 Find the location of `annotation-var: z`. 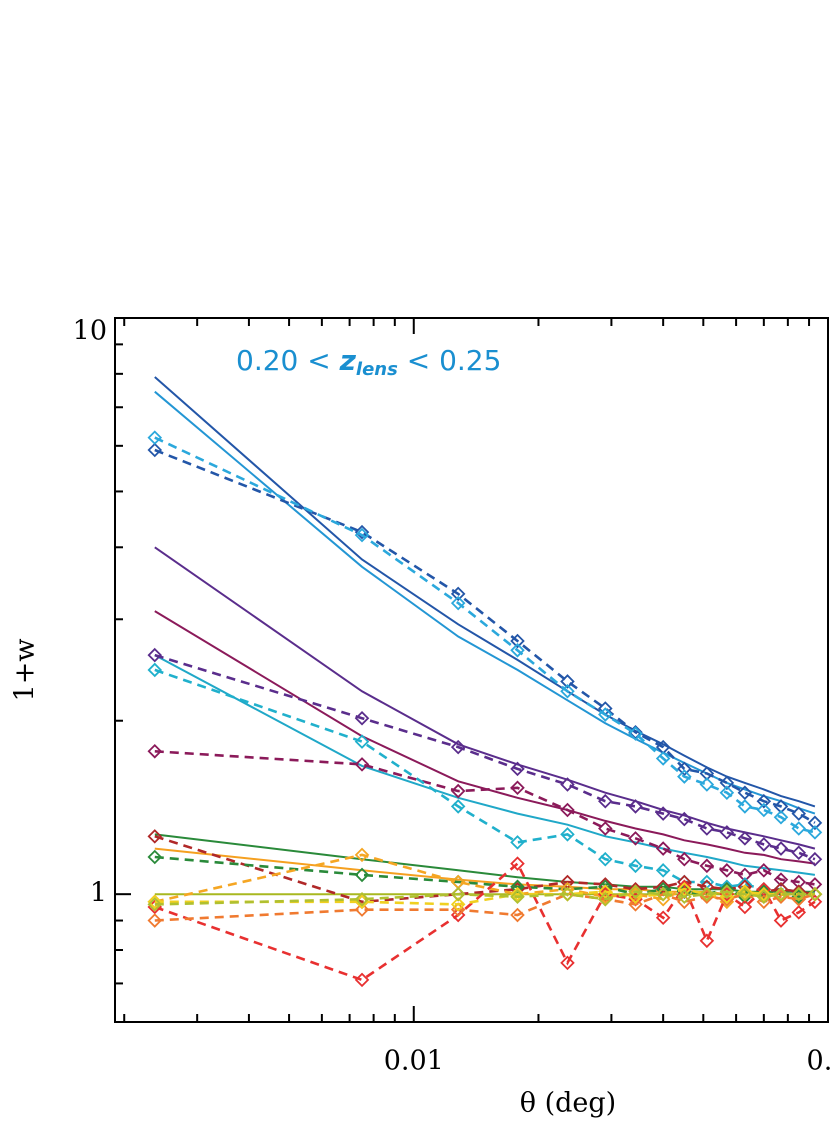

annotation-var: z is located at coordinates (348, 360).